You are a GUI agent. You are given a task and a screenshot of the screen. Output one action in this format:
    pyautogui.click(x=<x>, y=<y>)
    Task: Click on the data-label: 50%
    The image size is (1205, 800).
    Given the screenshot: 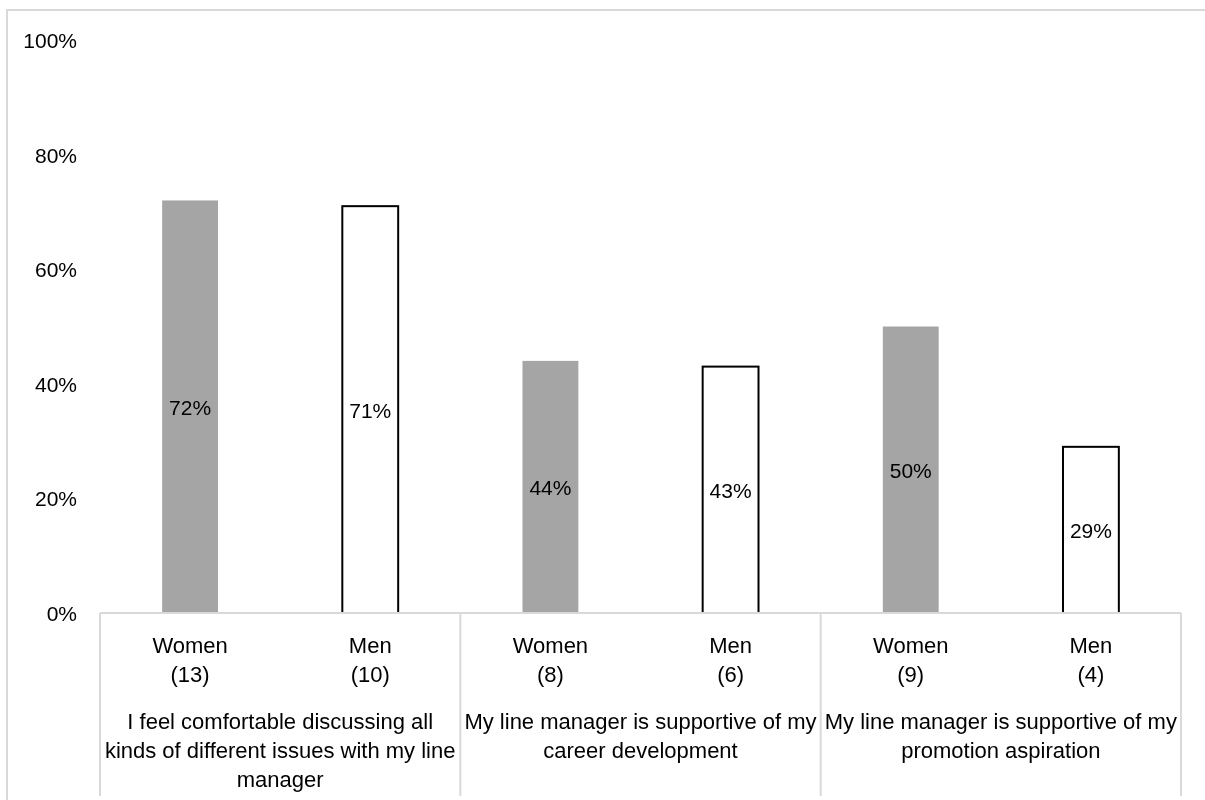 What is the action you would take?
    pyautogui.click(x=910, y=470)
    